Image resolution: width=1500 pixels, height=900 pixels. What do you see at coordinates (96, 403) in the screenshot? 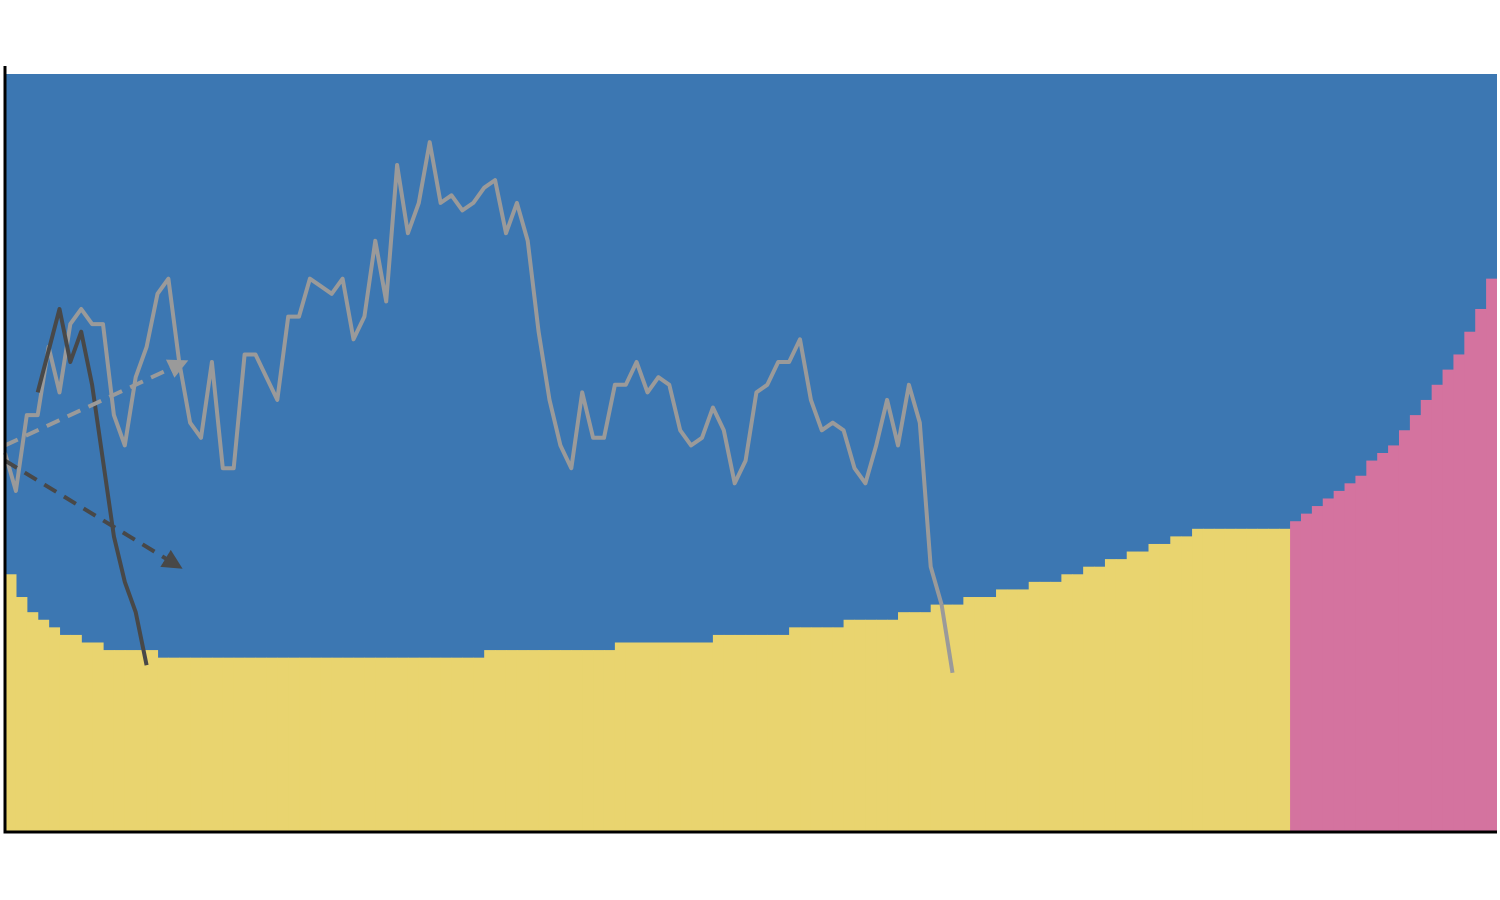
I see `light-trend-arrow` at bounding box center [96, 403].